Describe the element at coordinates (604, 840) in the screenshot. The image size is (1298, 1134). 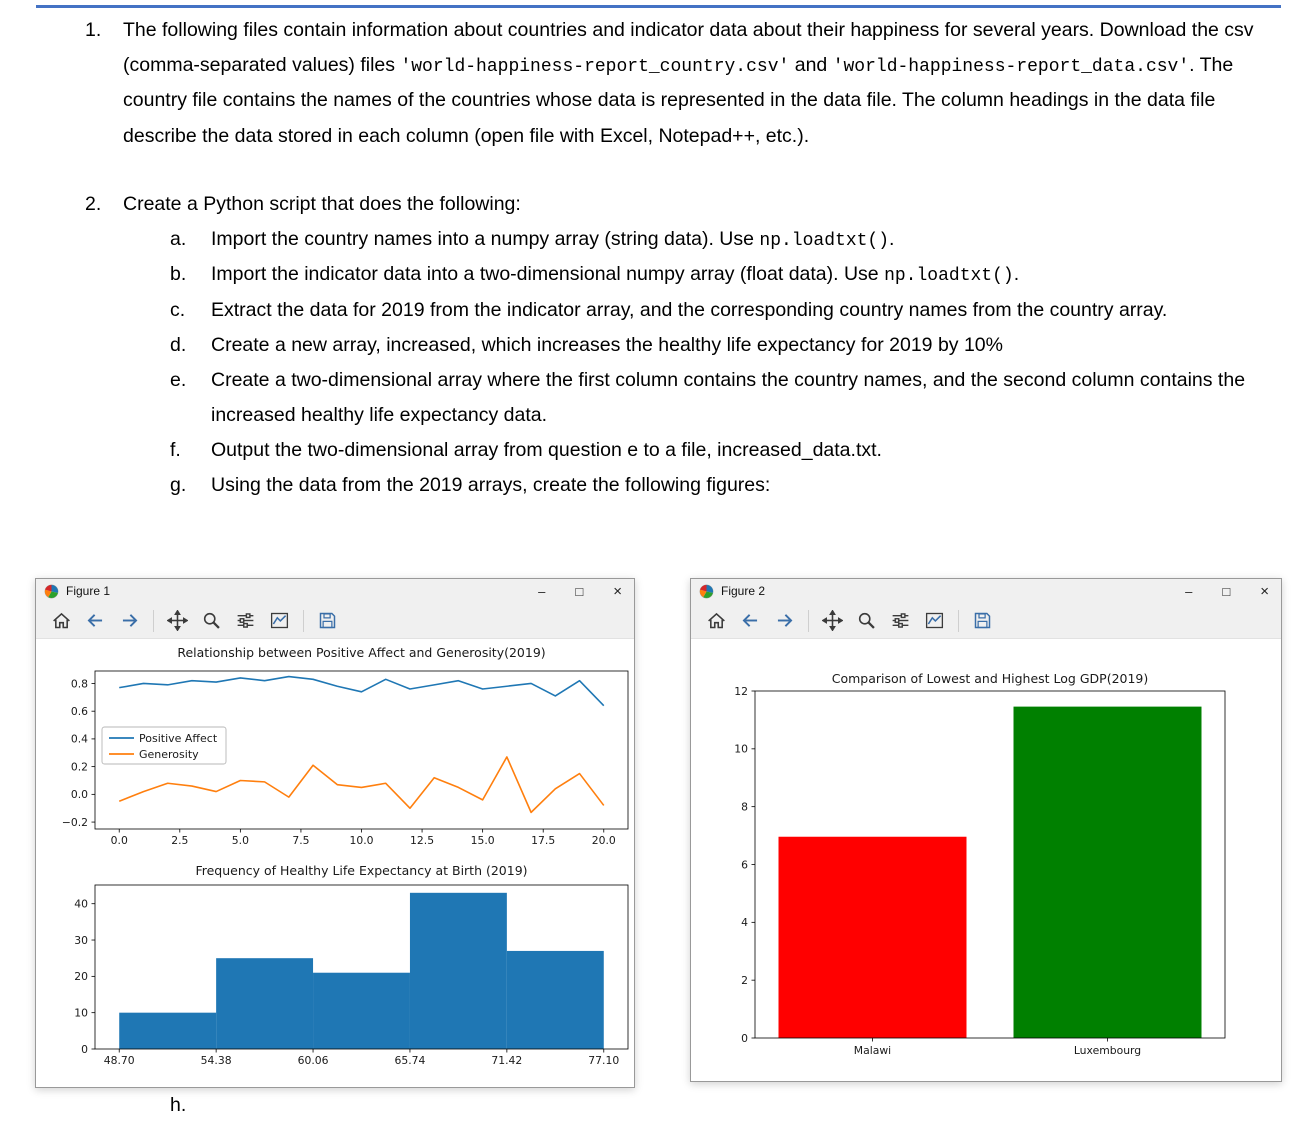
I see `svg-text: 20.0` at that location.